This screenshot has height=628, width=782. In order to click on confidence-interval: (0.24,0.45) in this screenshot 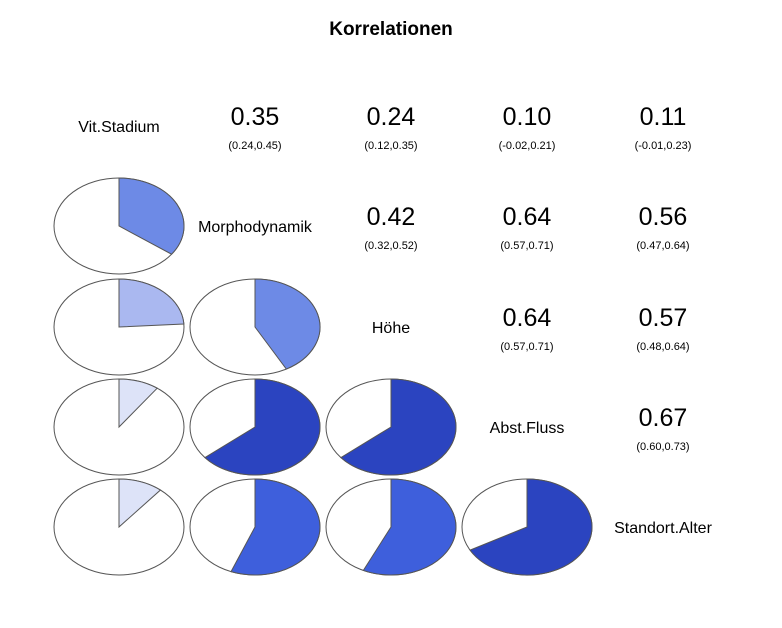, I will do `click(254, 146)`.